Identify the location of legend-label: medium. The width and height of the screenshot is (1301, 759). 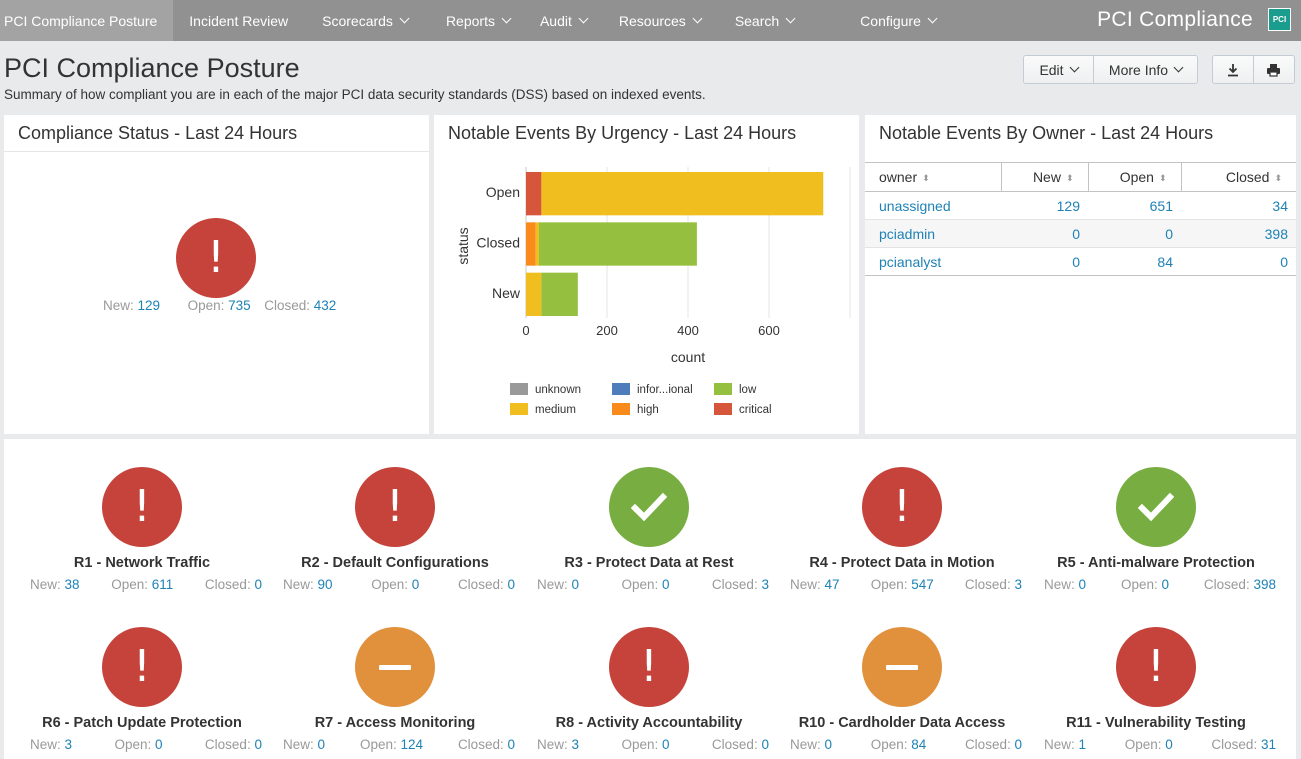
(555, 410).